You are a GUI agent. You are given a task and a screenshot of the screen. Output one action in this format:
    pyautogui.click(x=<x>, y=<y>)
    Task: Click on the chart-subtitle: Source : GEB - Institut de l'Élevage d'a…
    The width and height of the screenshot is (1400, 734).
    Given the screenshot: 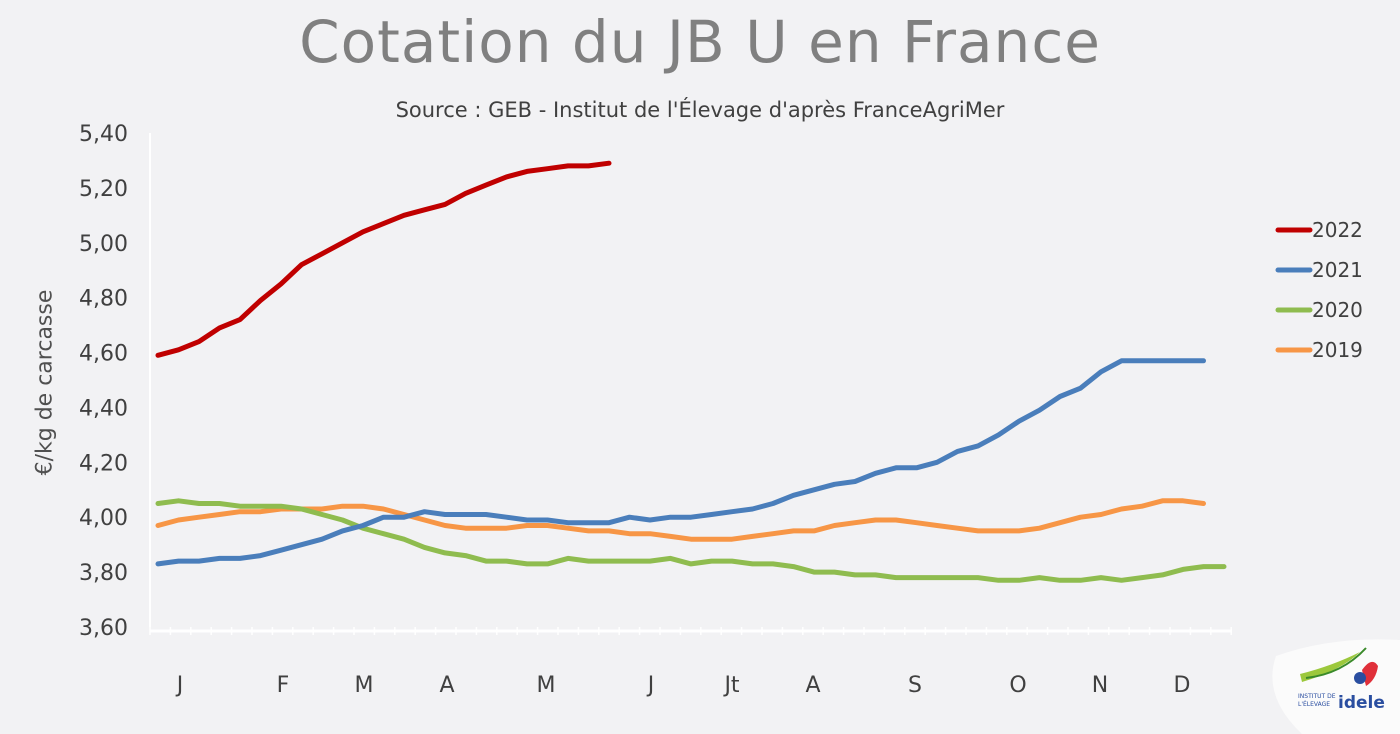 What is the action you would take?
    pyautogui.click(x=700, y=110)
    